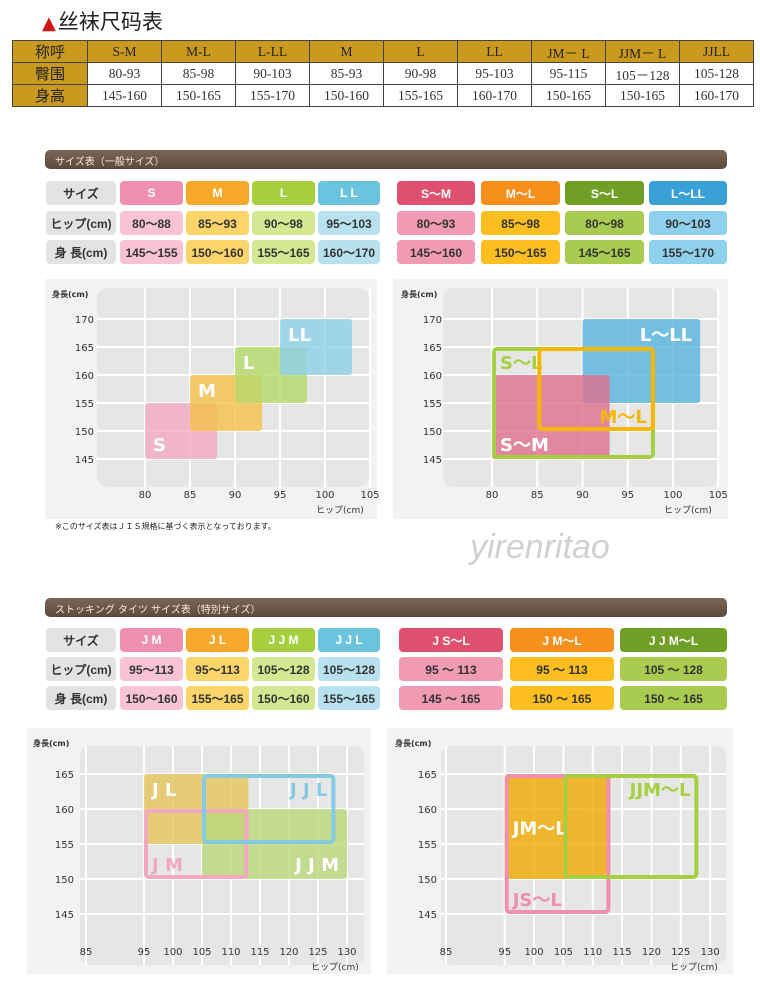 This screenshot has height=1000, width=760. Describe the element at coordinates (716, 95) in the screenshot. I see `table-cell: 160-170` at that location.